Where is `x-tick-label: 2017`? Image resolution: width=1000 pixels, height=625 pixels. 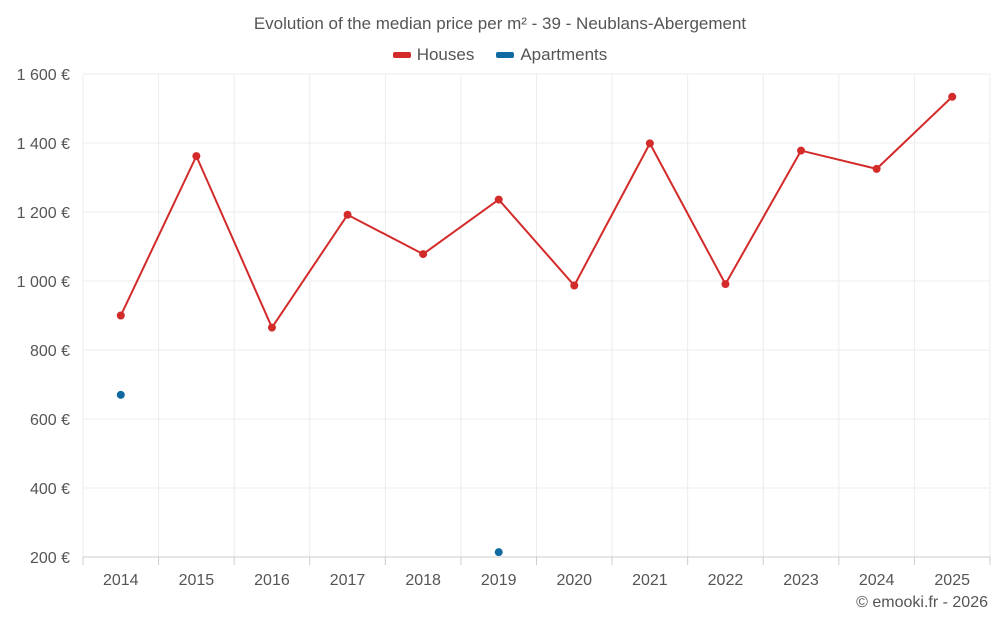 x-tick-label: 2017 is located at coordinates (348, 580).